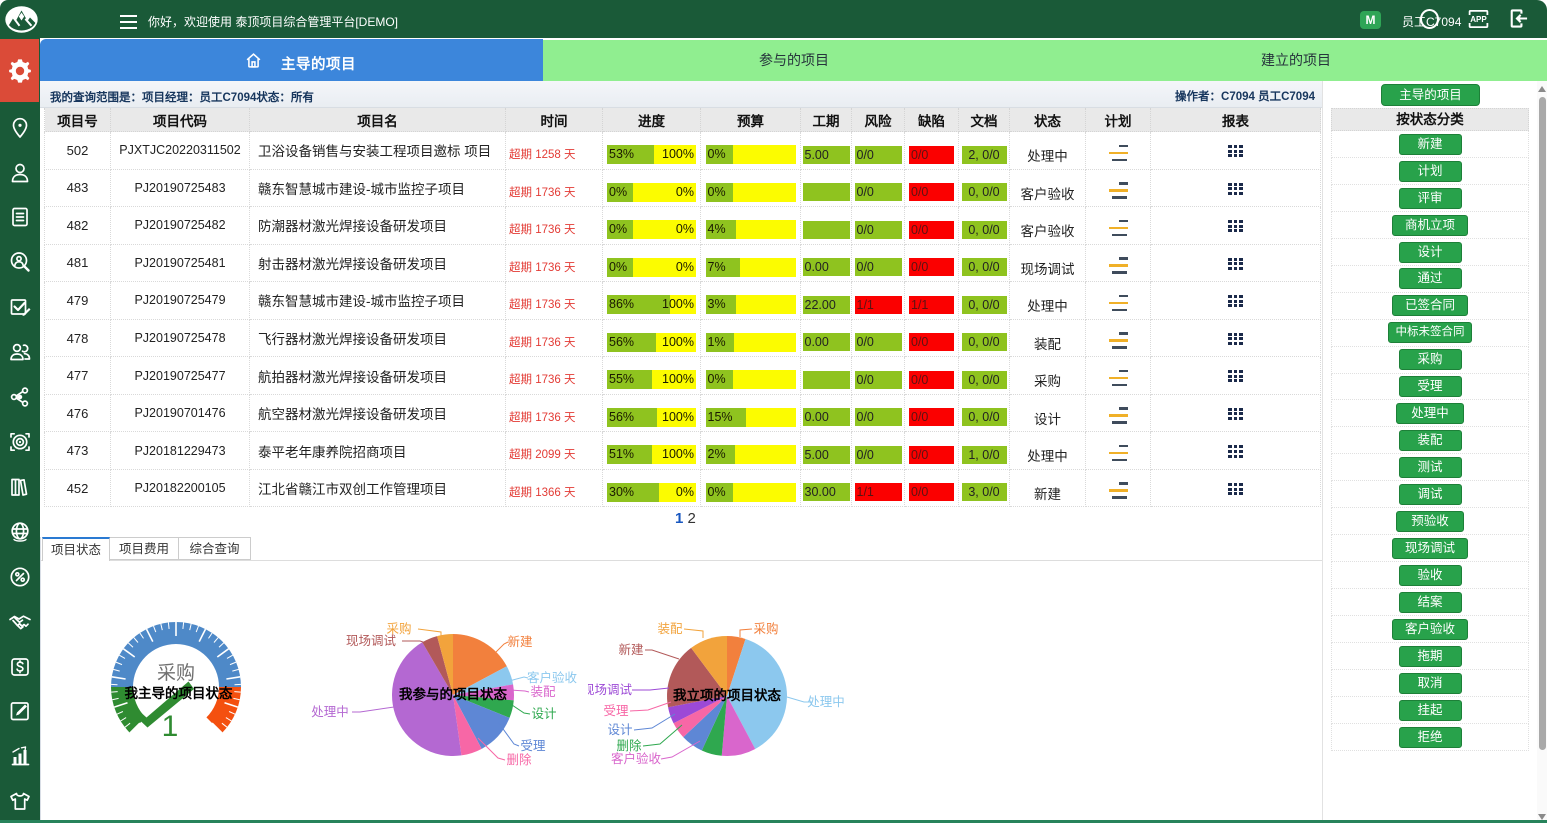 The height and width of the screenshot is (827, 1547). What do you see at coordinates (453, 694) in the screenshot?
I see `svg-text: 我参与的项目状态` at bounding box center [453, 694].